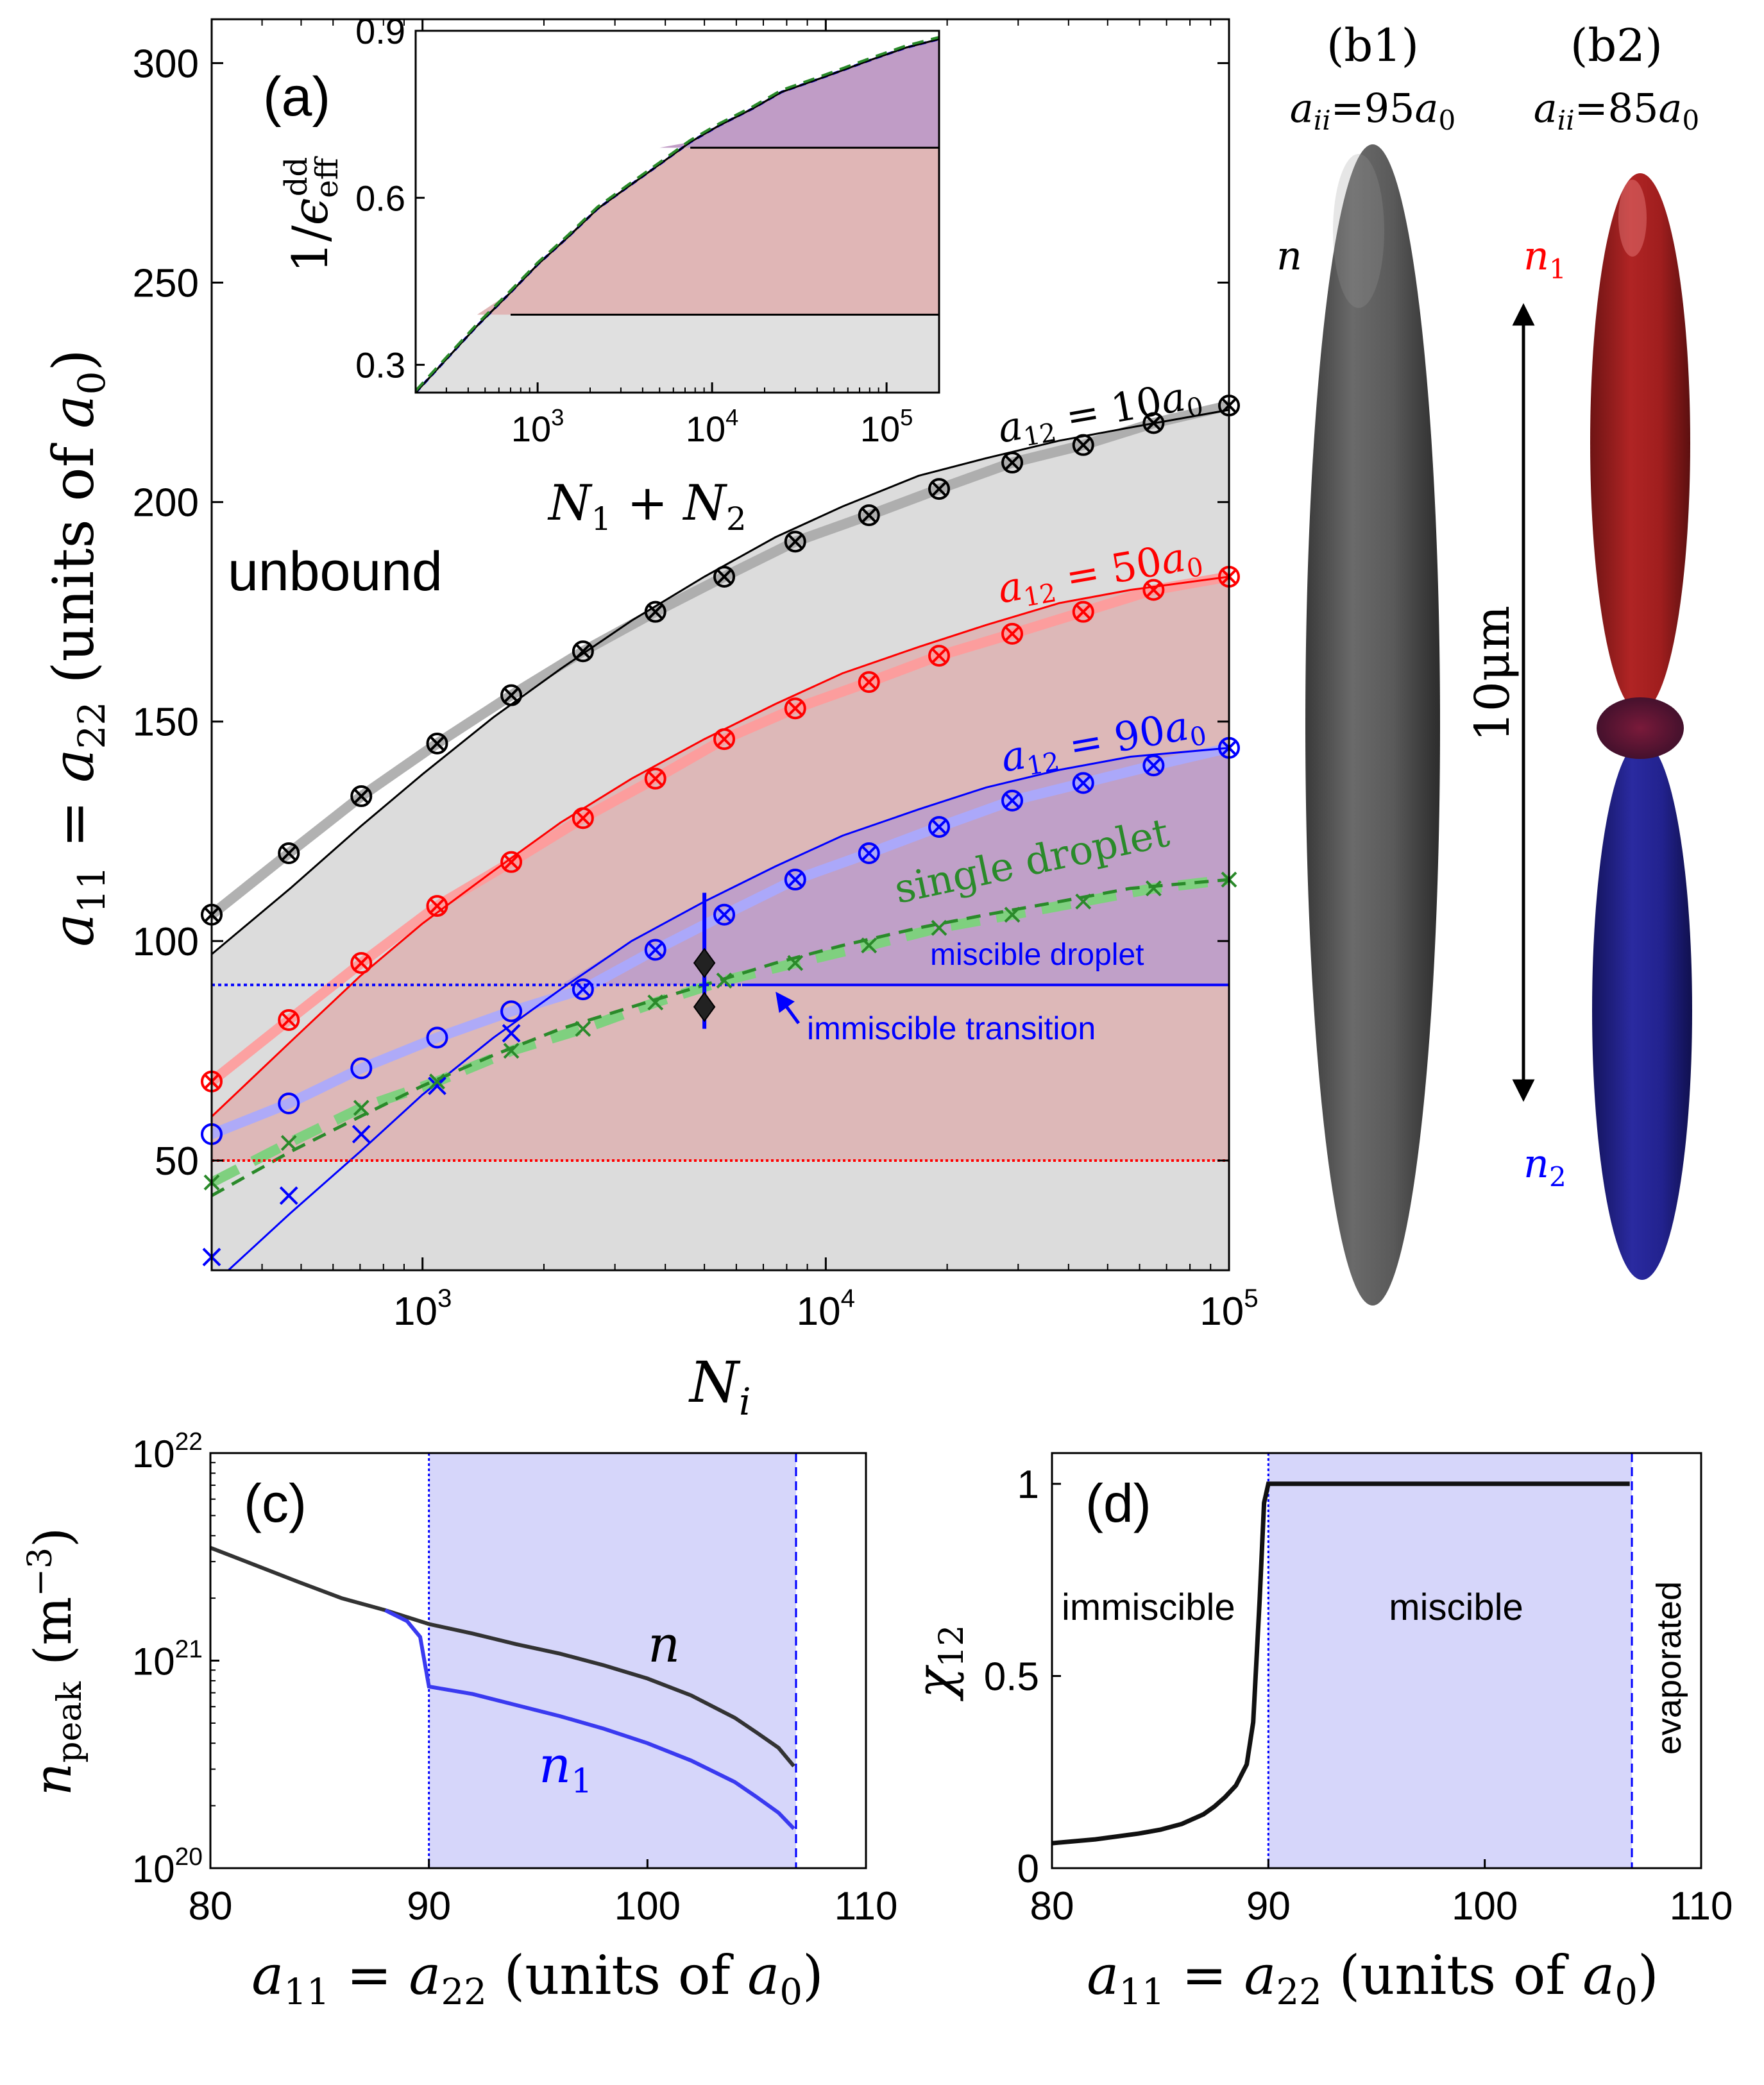 The width and height of the screenshot is (1764, 2085). I want to click on panel-d-label: (d), so click(1118, 1503).